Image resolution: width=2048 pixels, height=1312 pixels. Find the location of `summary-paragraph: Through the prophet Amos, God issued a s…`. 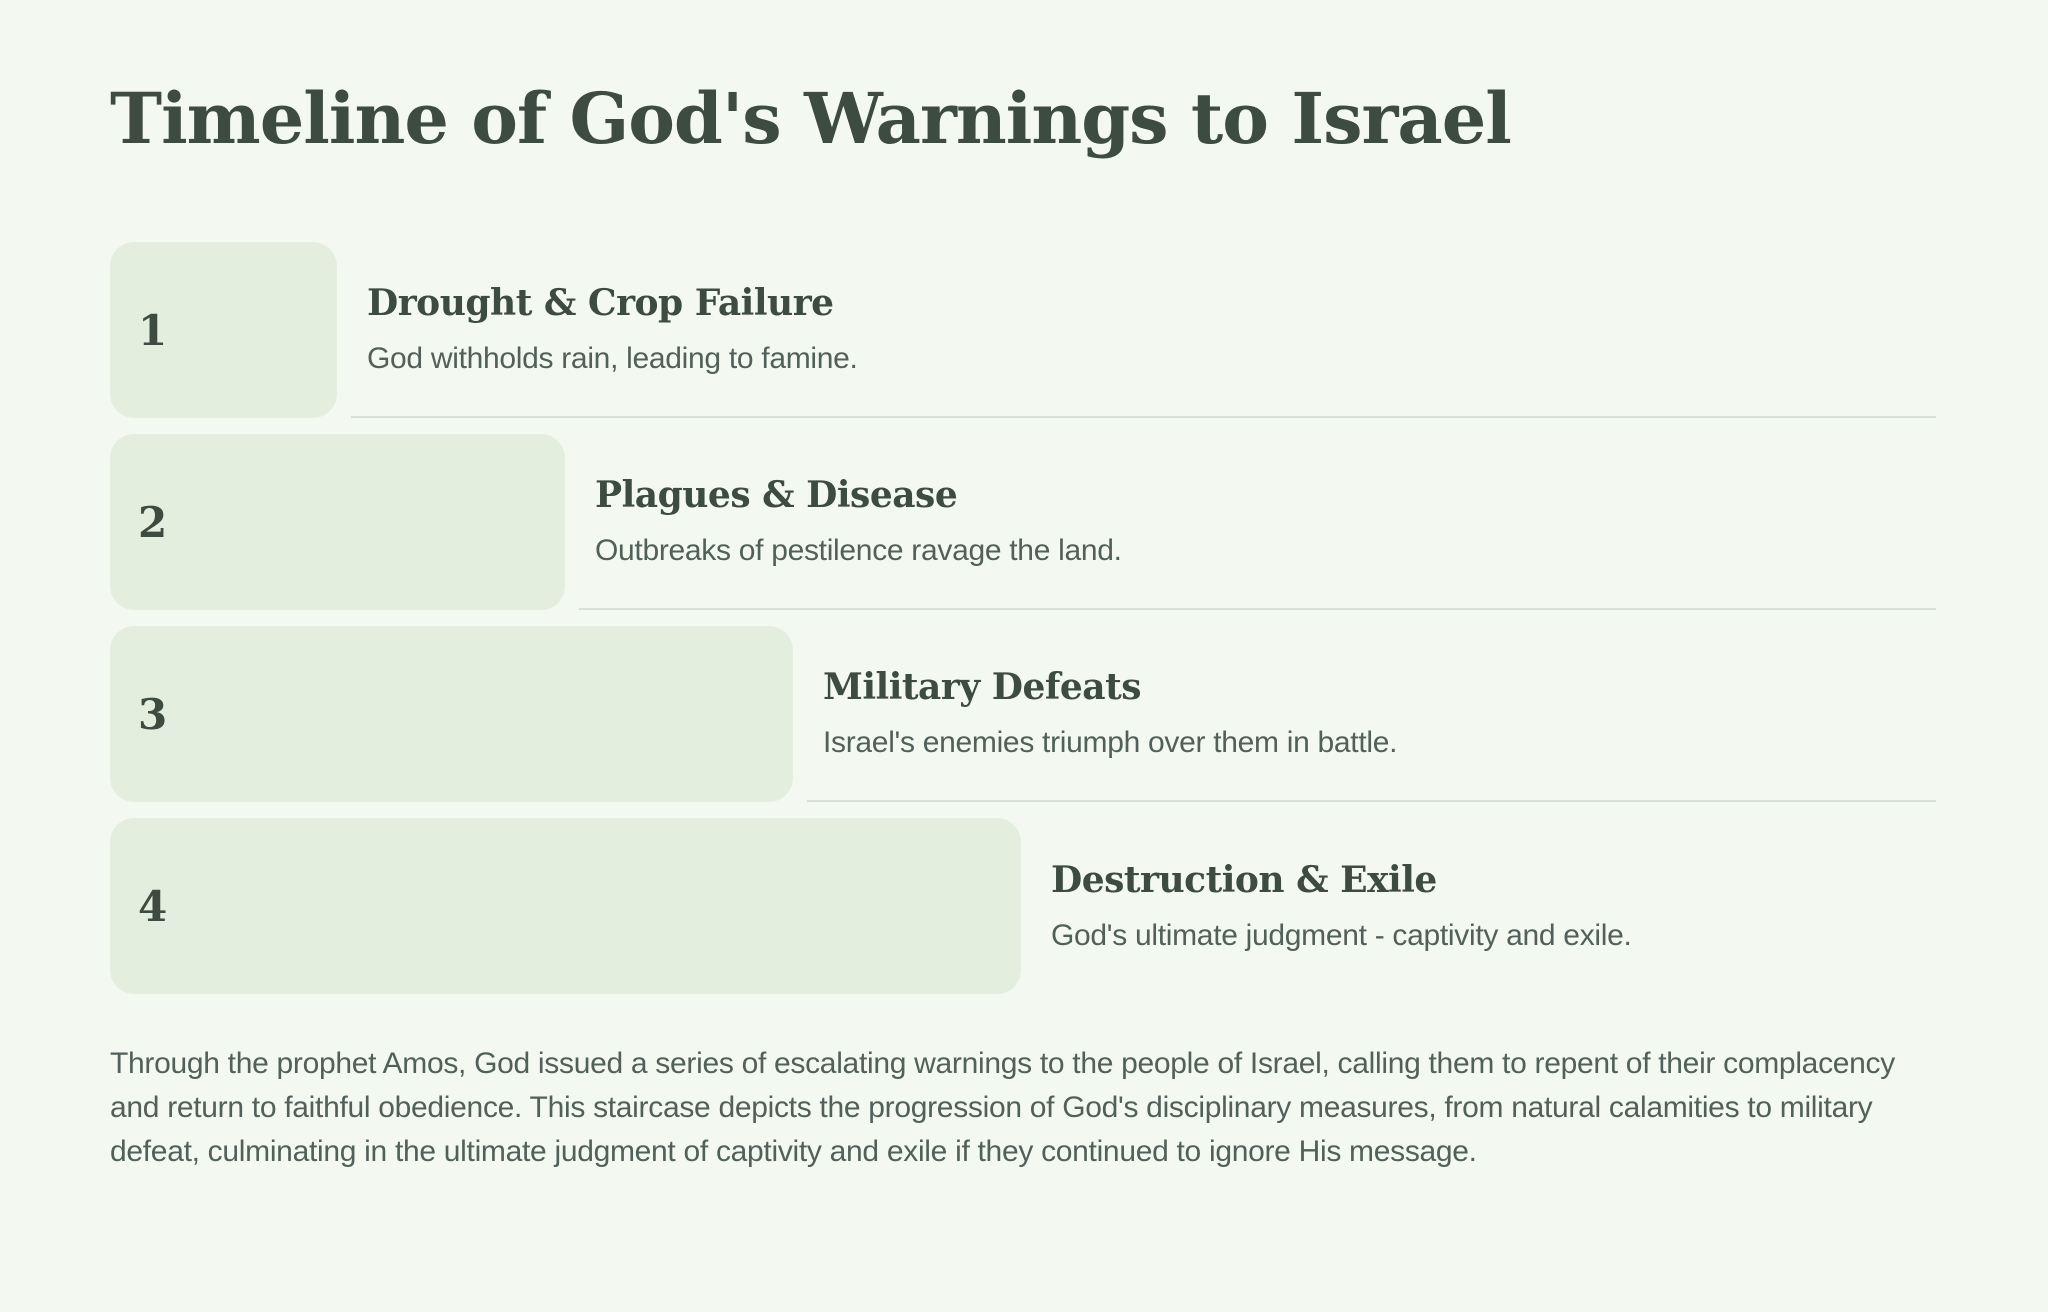

summary-paragraph: Through the prophet Amos, God issued a s… is located at coordinates (1002, 1107).